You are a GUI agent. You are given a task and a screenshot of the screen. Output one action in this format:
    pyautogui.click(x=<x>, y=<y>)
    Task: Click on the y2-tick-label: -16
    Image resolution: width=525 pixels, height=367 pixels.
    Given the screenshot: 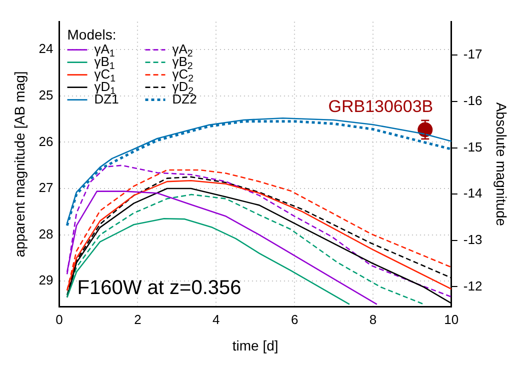 What is the action you would take?
    pyautogui.click(x=472, y=100)
    